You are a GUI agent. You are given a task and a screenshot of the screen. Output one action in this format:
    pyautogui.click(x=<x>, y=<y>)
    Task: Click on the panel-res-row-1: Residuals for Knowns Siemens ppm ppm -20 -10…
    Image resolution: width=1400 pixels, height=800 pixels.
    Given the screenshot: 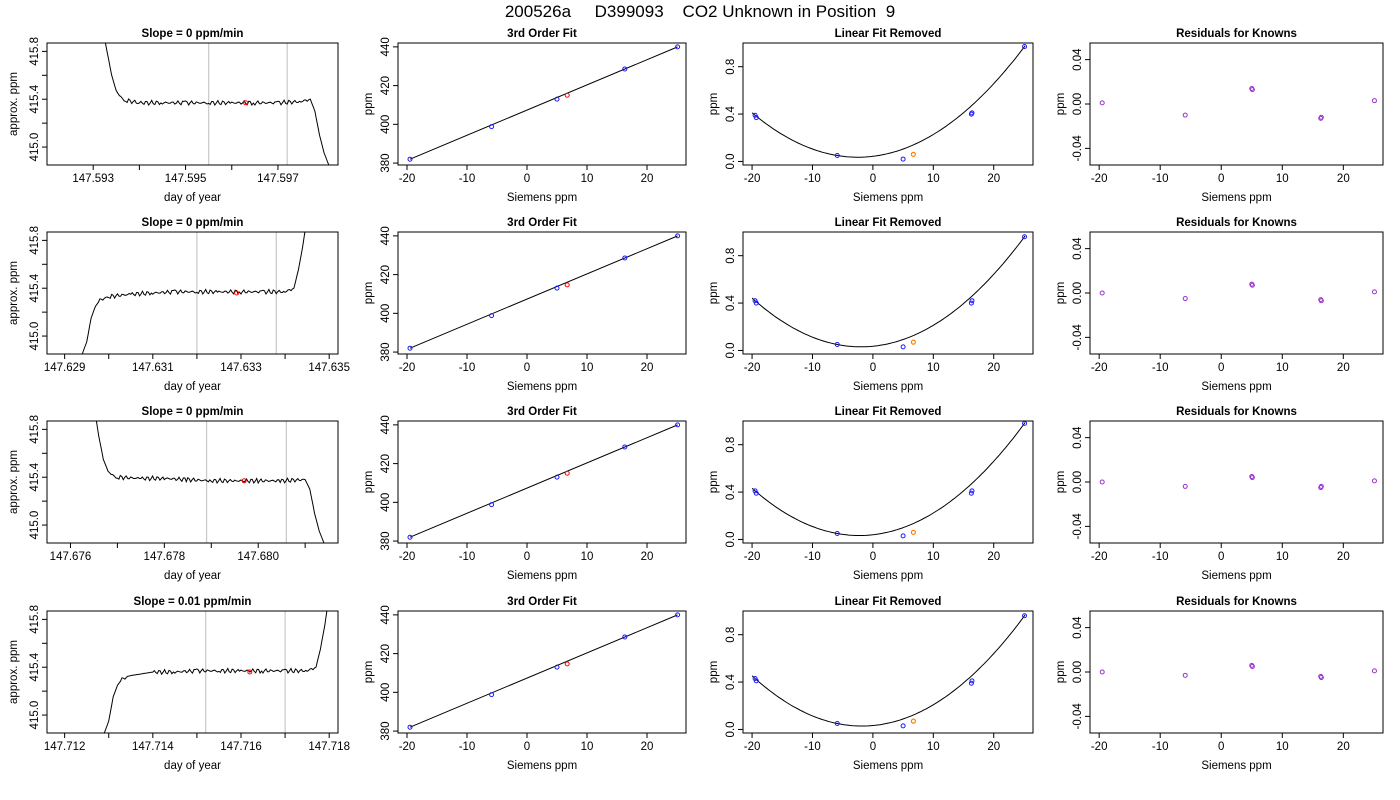 What is the action you would take?
    pyautogui.click(x=1219, y=116)
    